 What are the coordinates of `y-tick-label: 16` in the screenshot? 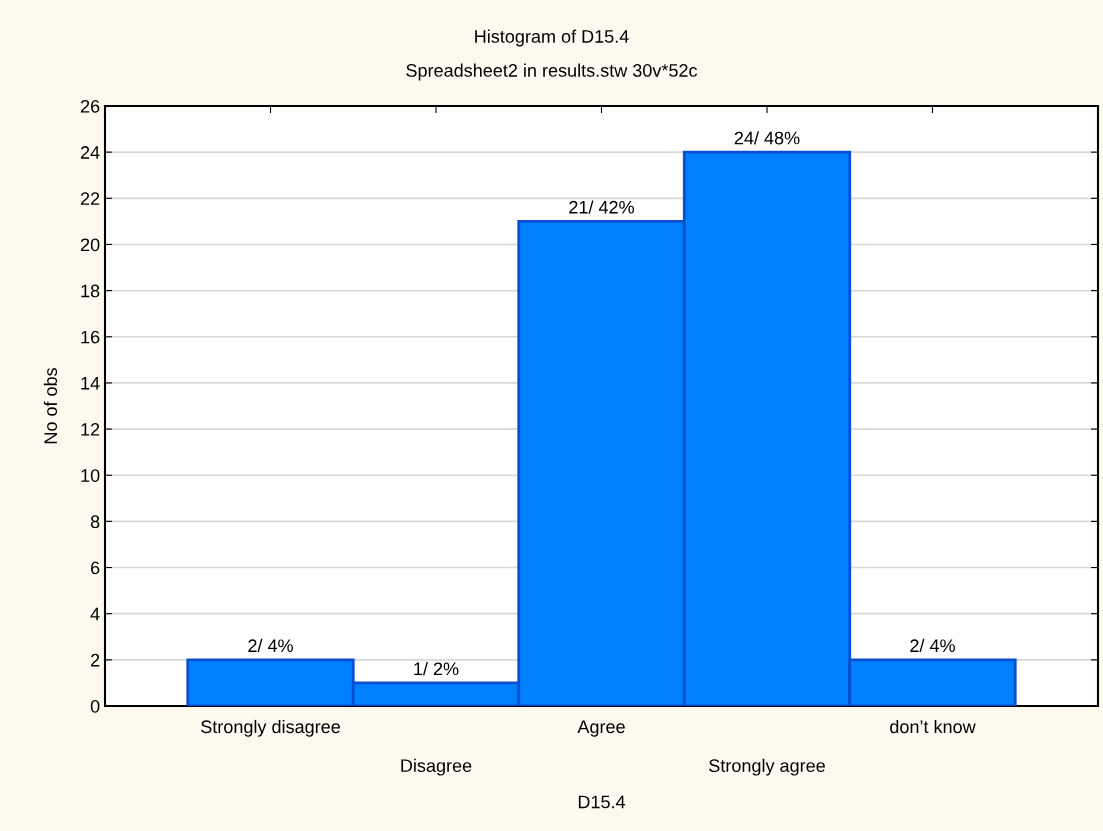 It's located at (90, 337).